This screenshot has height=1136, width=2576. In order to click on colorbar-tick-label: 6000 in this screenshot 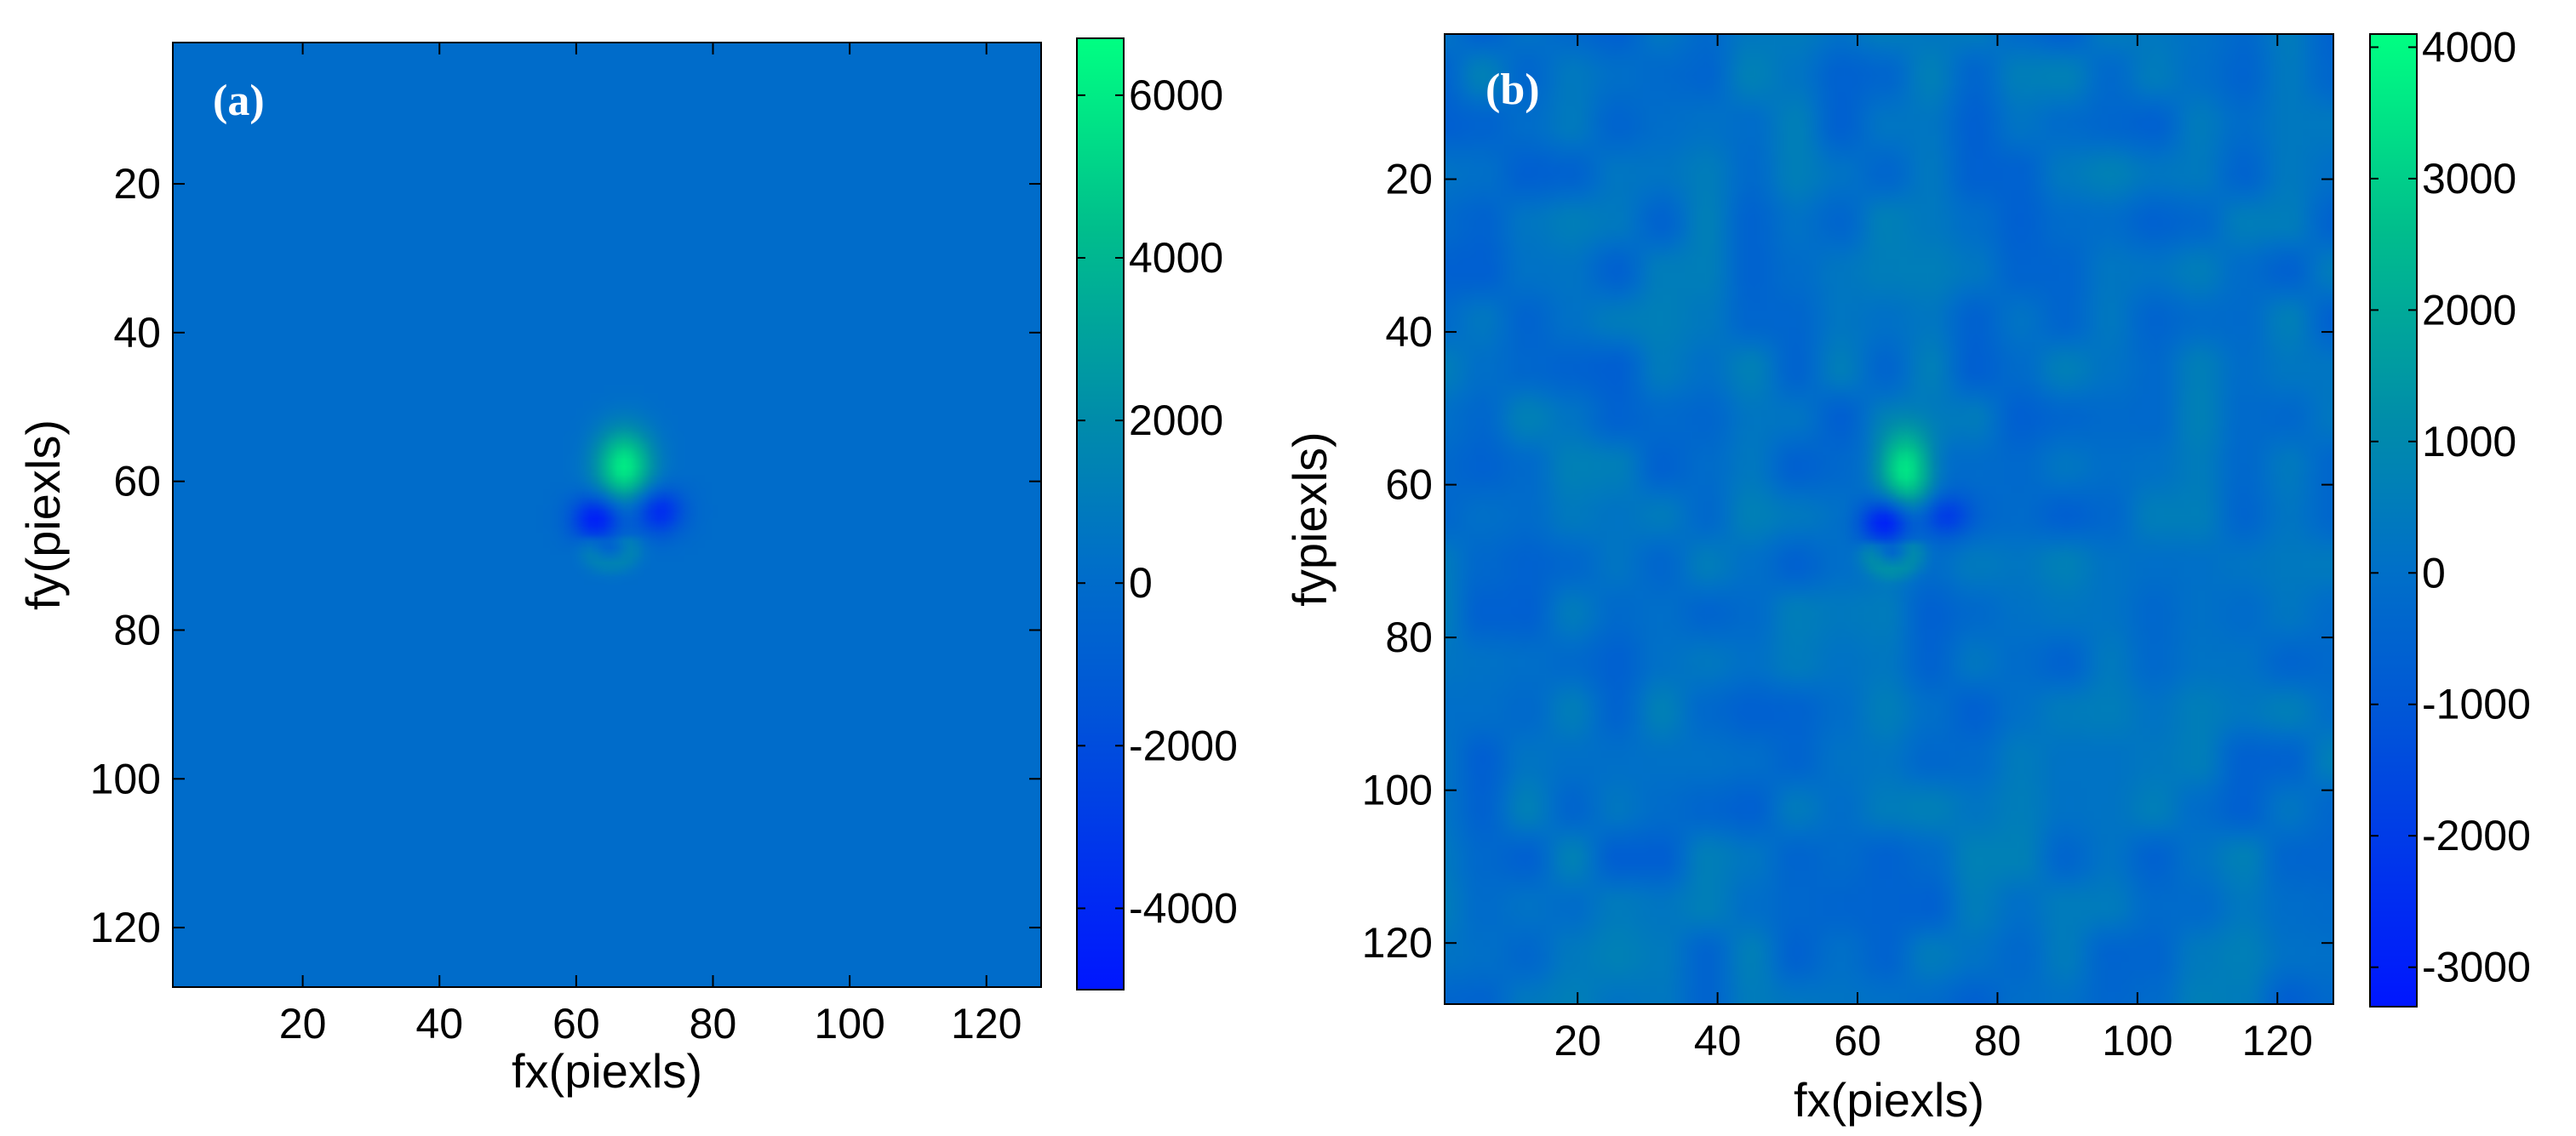, I will do `click(1176, 95)`.